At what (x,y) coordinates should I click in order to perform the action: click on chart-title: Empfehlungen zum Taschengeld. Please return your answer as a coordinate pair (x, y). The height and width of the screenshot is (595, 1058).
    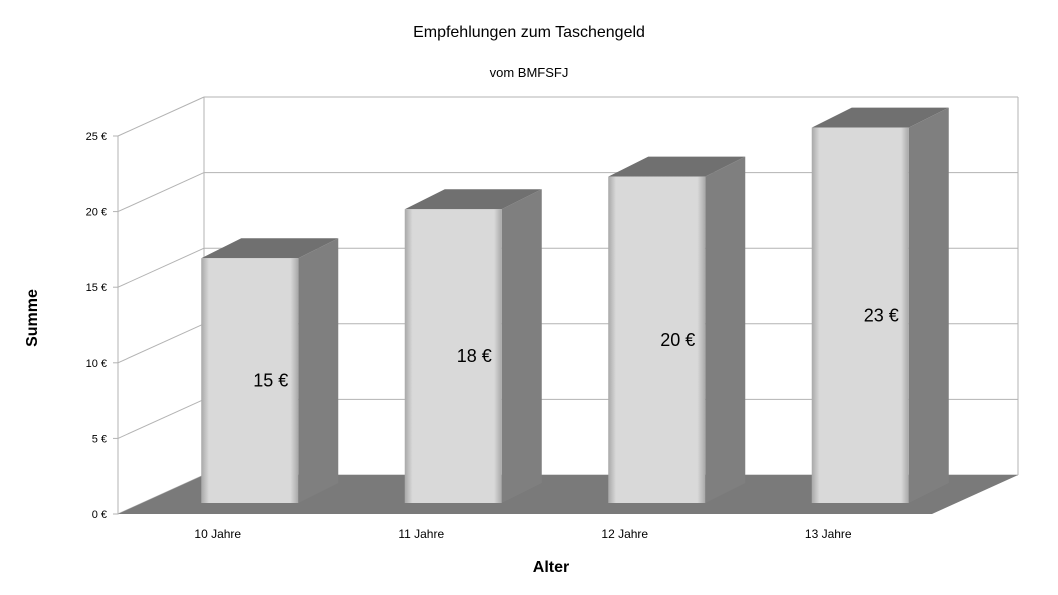
    Looking at the image, I should click on (529, 32).